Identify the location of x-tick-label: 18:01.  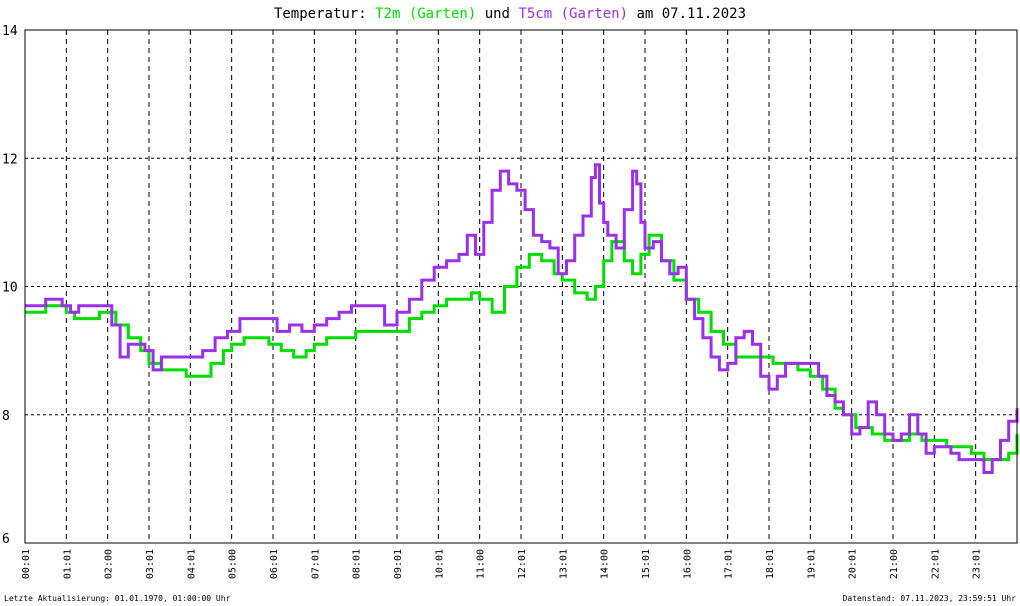
(770, 564).